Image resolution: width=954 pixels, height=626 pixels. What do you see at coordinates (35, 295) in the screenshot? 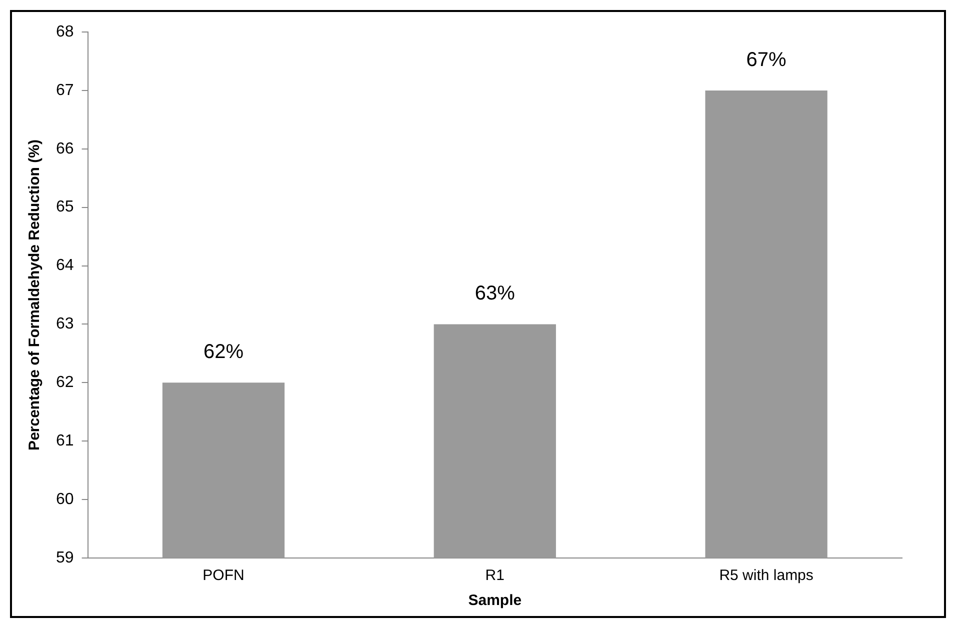
I see `y-axis-title: Percentage of Formaldehyde Reduction (%)` at bounding box center [35, 295].